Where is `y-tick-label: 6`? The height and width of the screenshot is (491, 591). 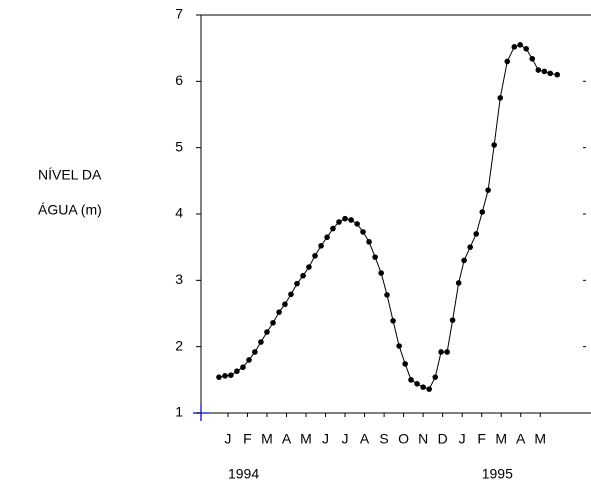 y-tick-label: 6 is located at coordinates (179, 80).